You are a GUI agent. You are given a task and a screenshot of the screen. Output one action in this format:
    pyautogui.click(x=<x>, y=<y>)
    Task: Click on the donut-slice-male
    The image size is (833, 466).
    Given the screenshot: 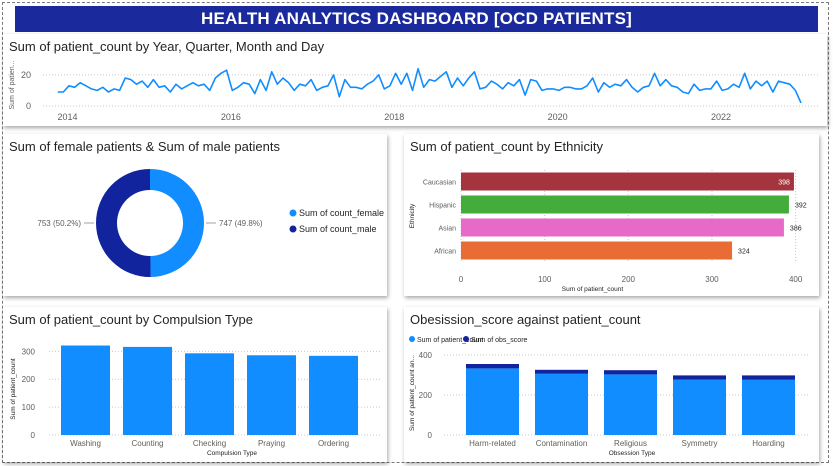 What is the action you would take?
    pyautogui.click(x=123, y=223)
    